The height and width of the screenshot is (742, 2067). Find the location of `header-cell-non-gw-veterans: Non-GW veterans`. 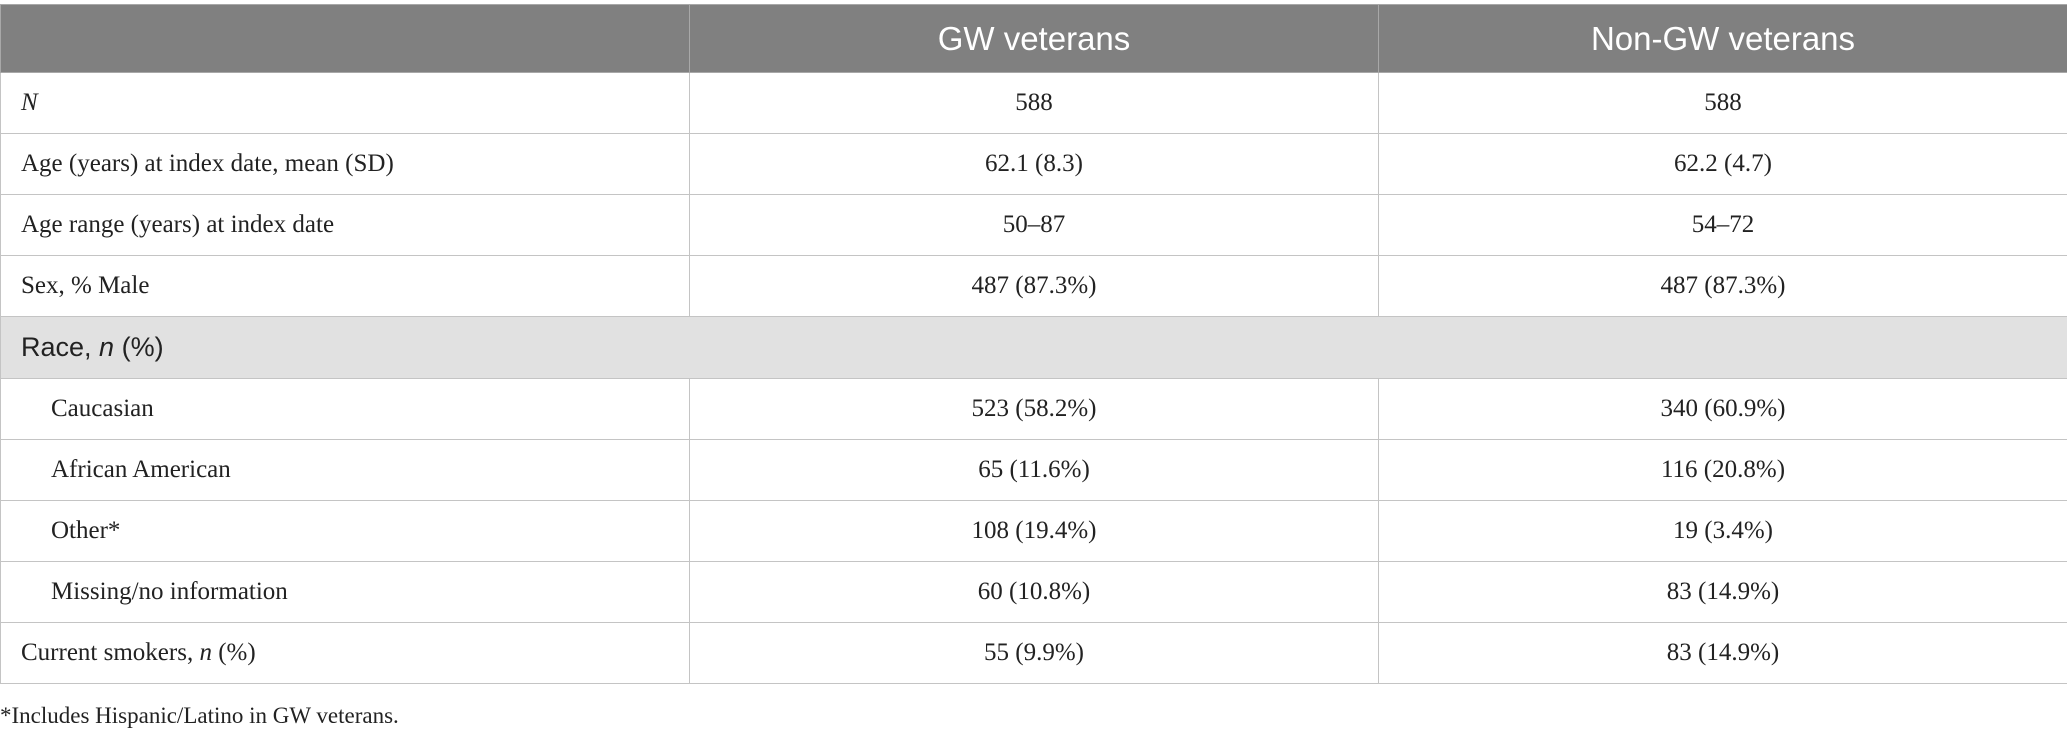

header-cell-non-gw-veterans: Non-GW veterans is located at coordinates (1722, 38).